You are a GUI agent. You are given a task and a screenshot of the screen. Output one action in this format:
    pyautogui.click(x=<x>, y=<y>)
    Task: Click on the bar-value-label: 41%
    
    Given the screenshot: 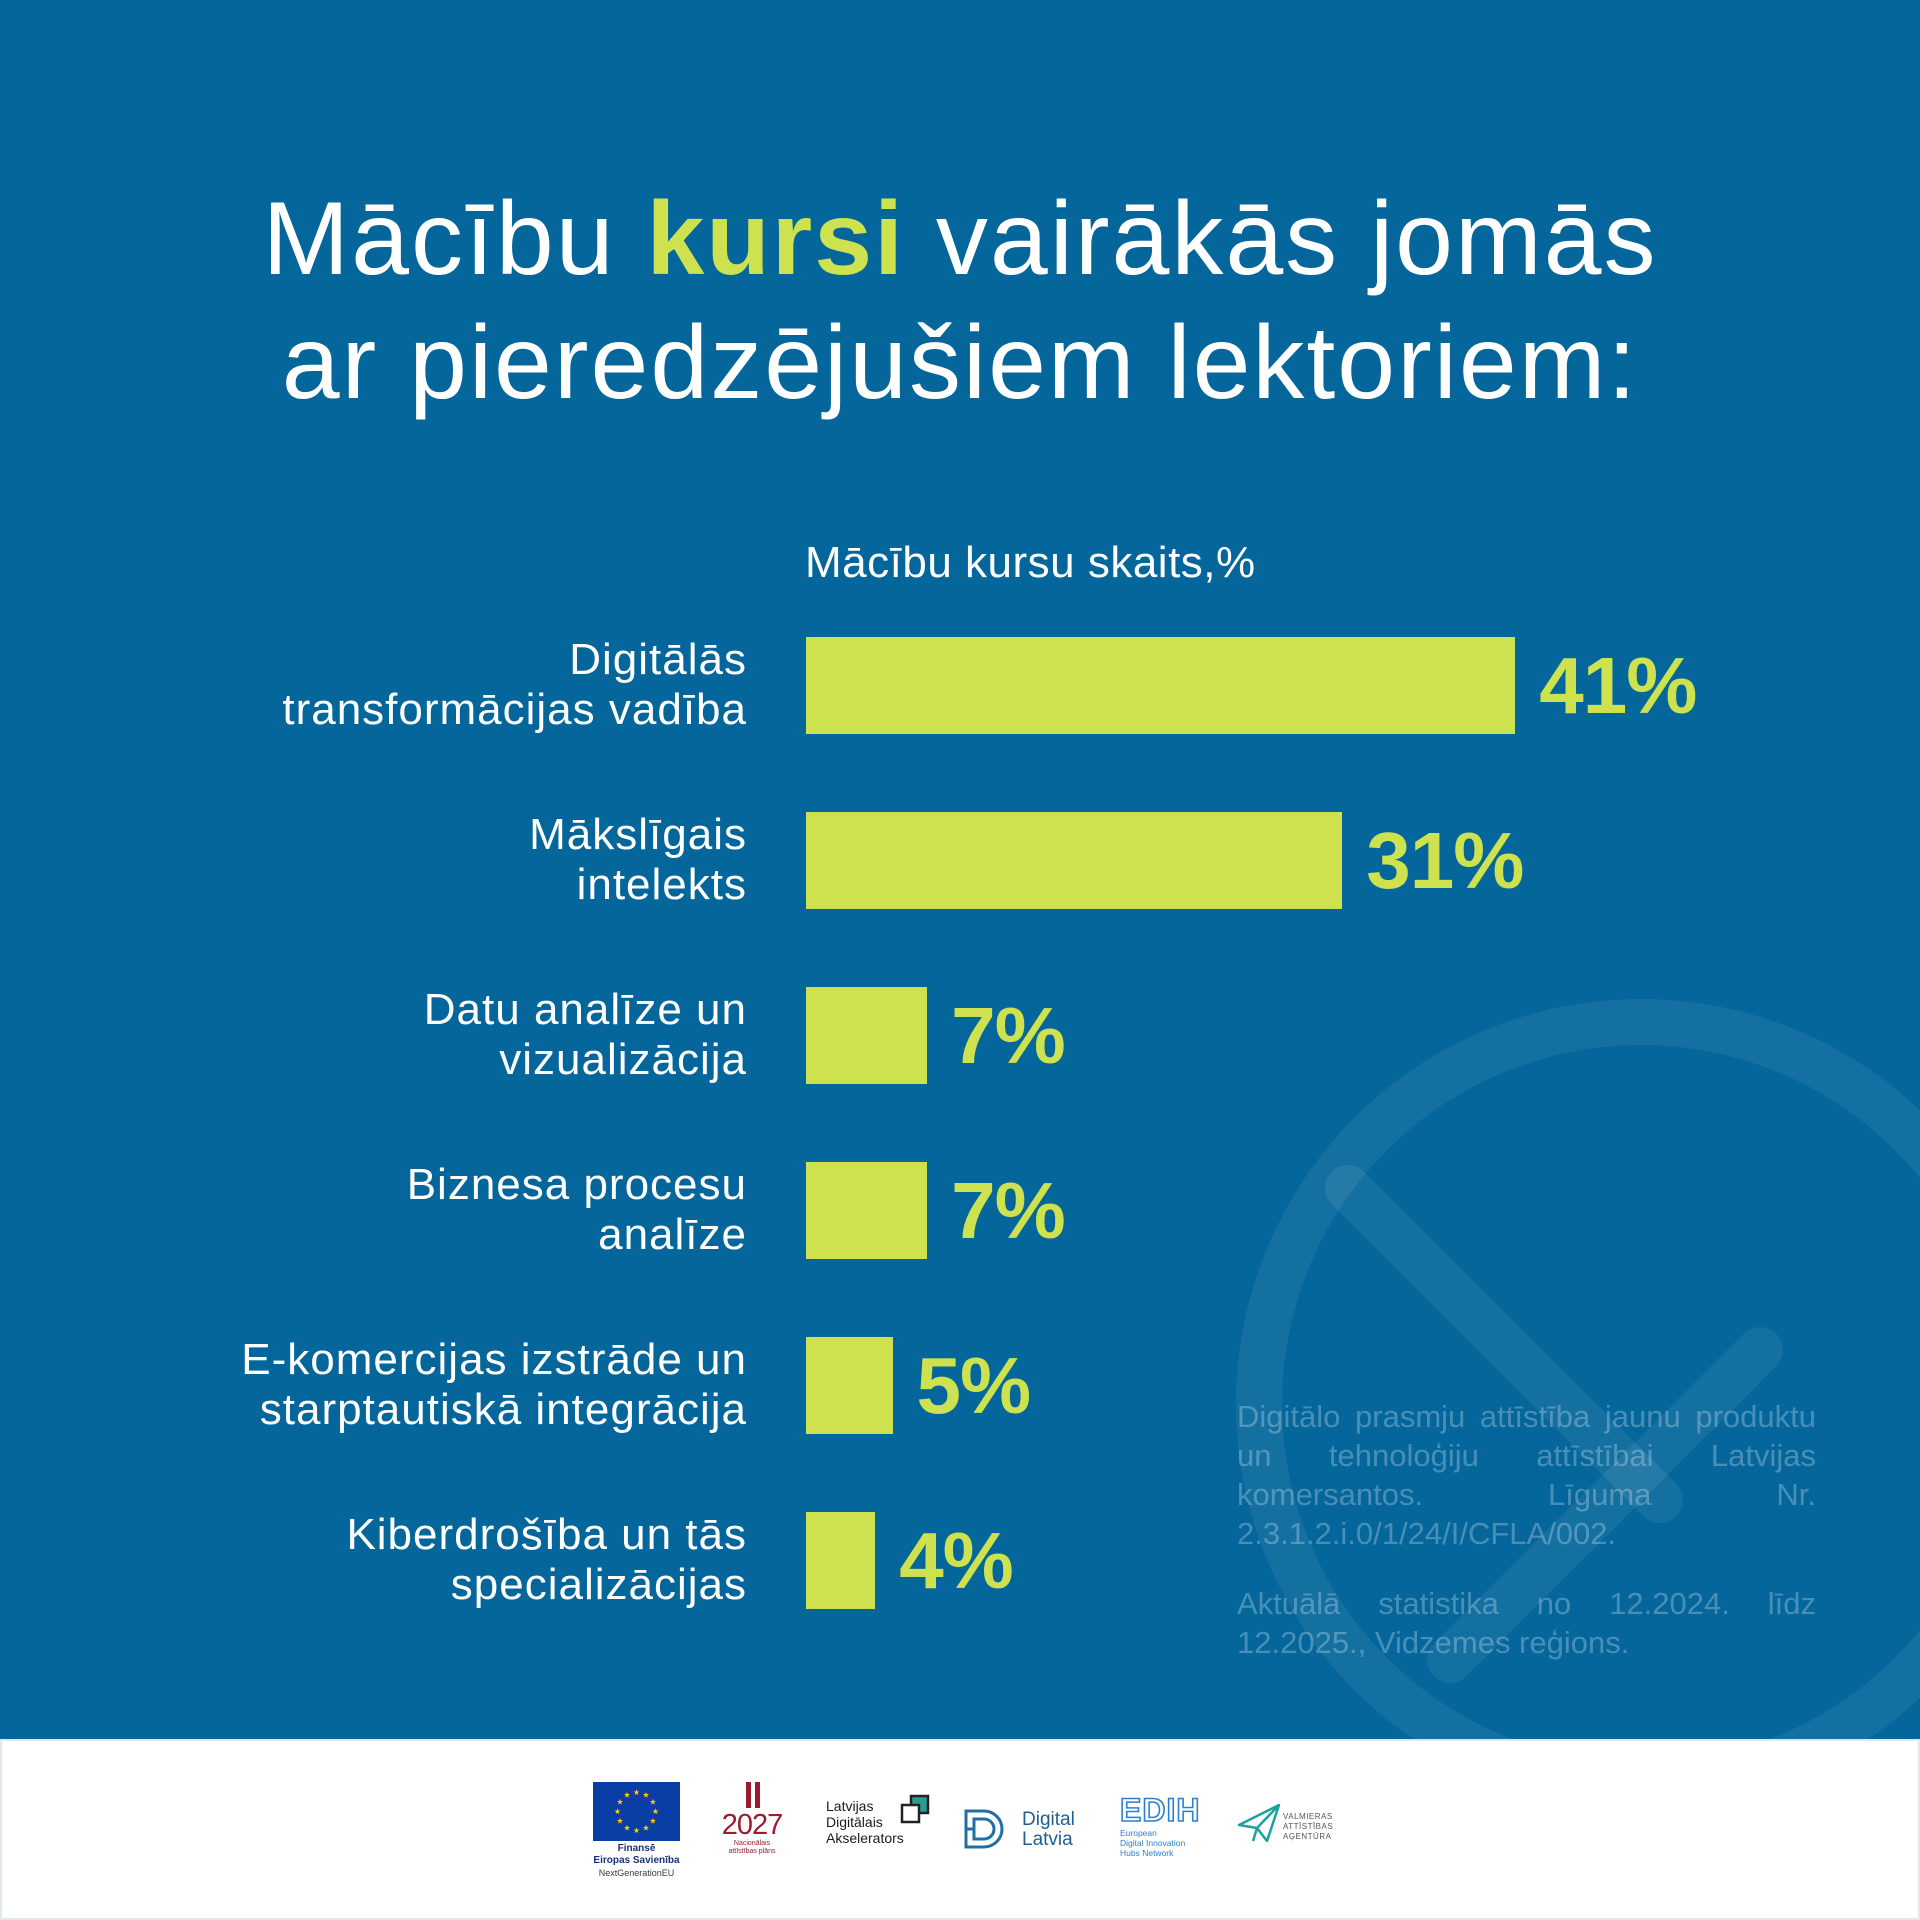 What is the action you would take?
    pyautogui.click(x=1618, y=685)
    